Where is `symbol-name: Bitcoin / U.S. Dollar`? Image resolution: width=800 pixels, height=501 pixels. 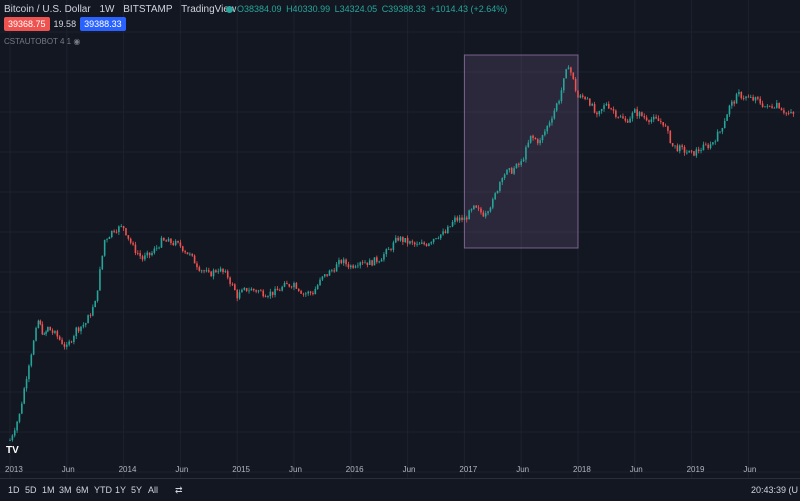
symbol-name: Bitcoin / U.S. Dollar is located at coordinates (47, 9).